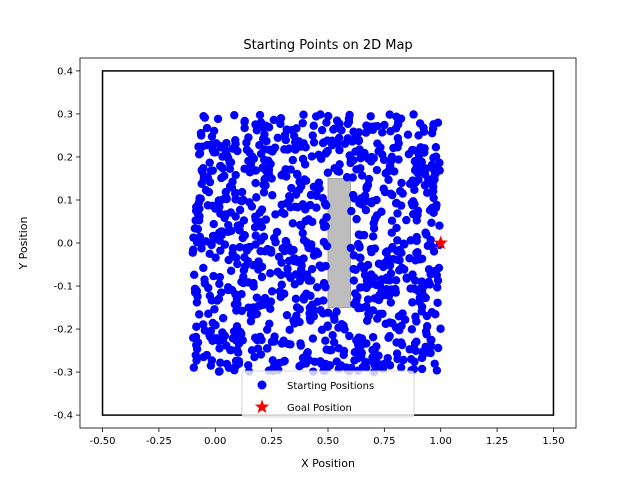 This screenshot has height=480, width=640. What do you see at coordinates (63, 287) in the screenshot?
I see `y-tick-label: -0.1` at bounding box center [63, 287].